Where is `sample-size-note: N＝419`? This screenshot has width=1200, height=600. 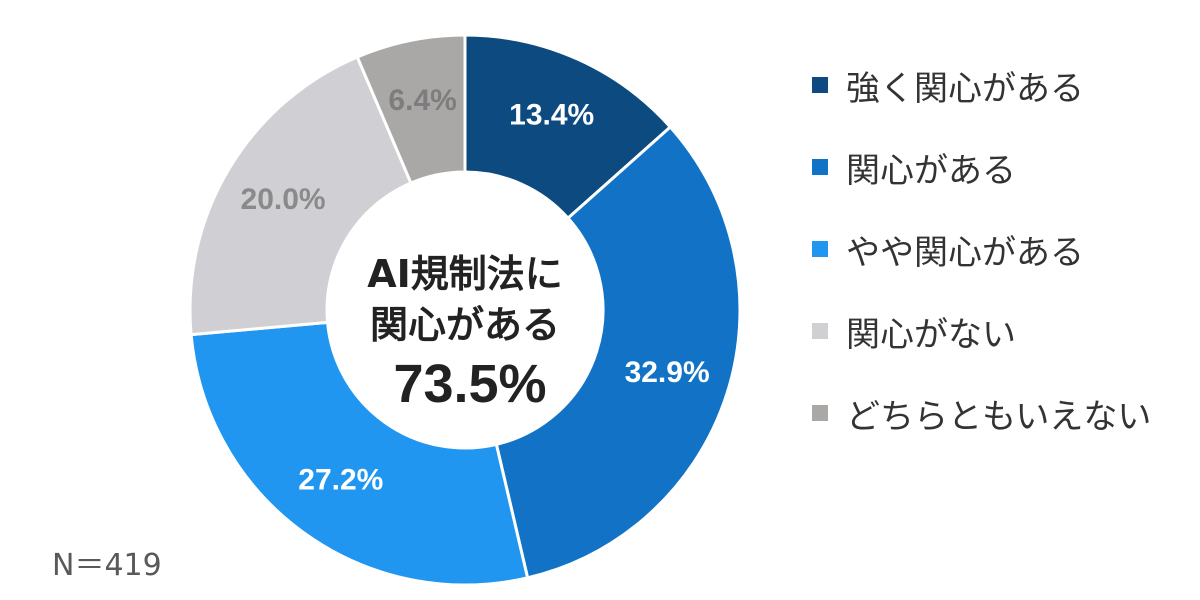 sample-size-note: N＝419 is located at coordinates (107, 565).